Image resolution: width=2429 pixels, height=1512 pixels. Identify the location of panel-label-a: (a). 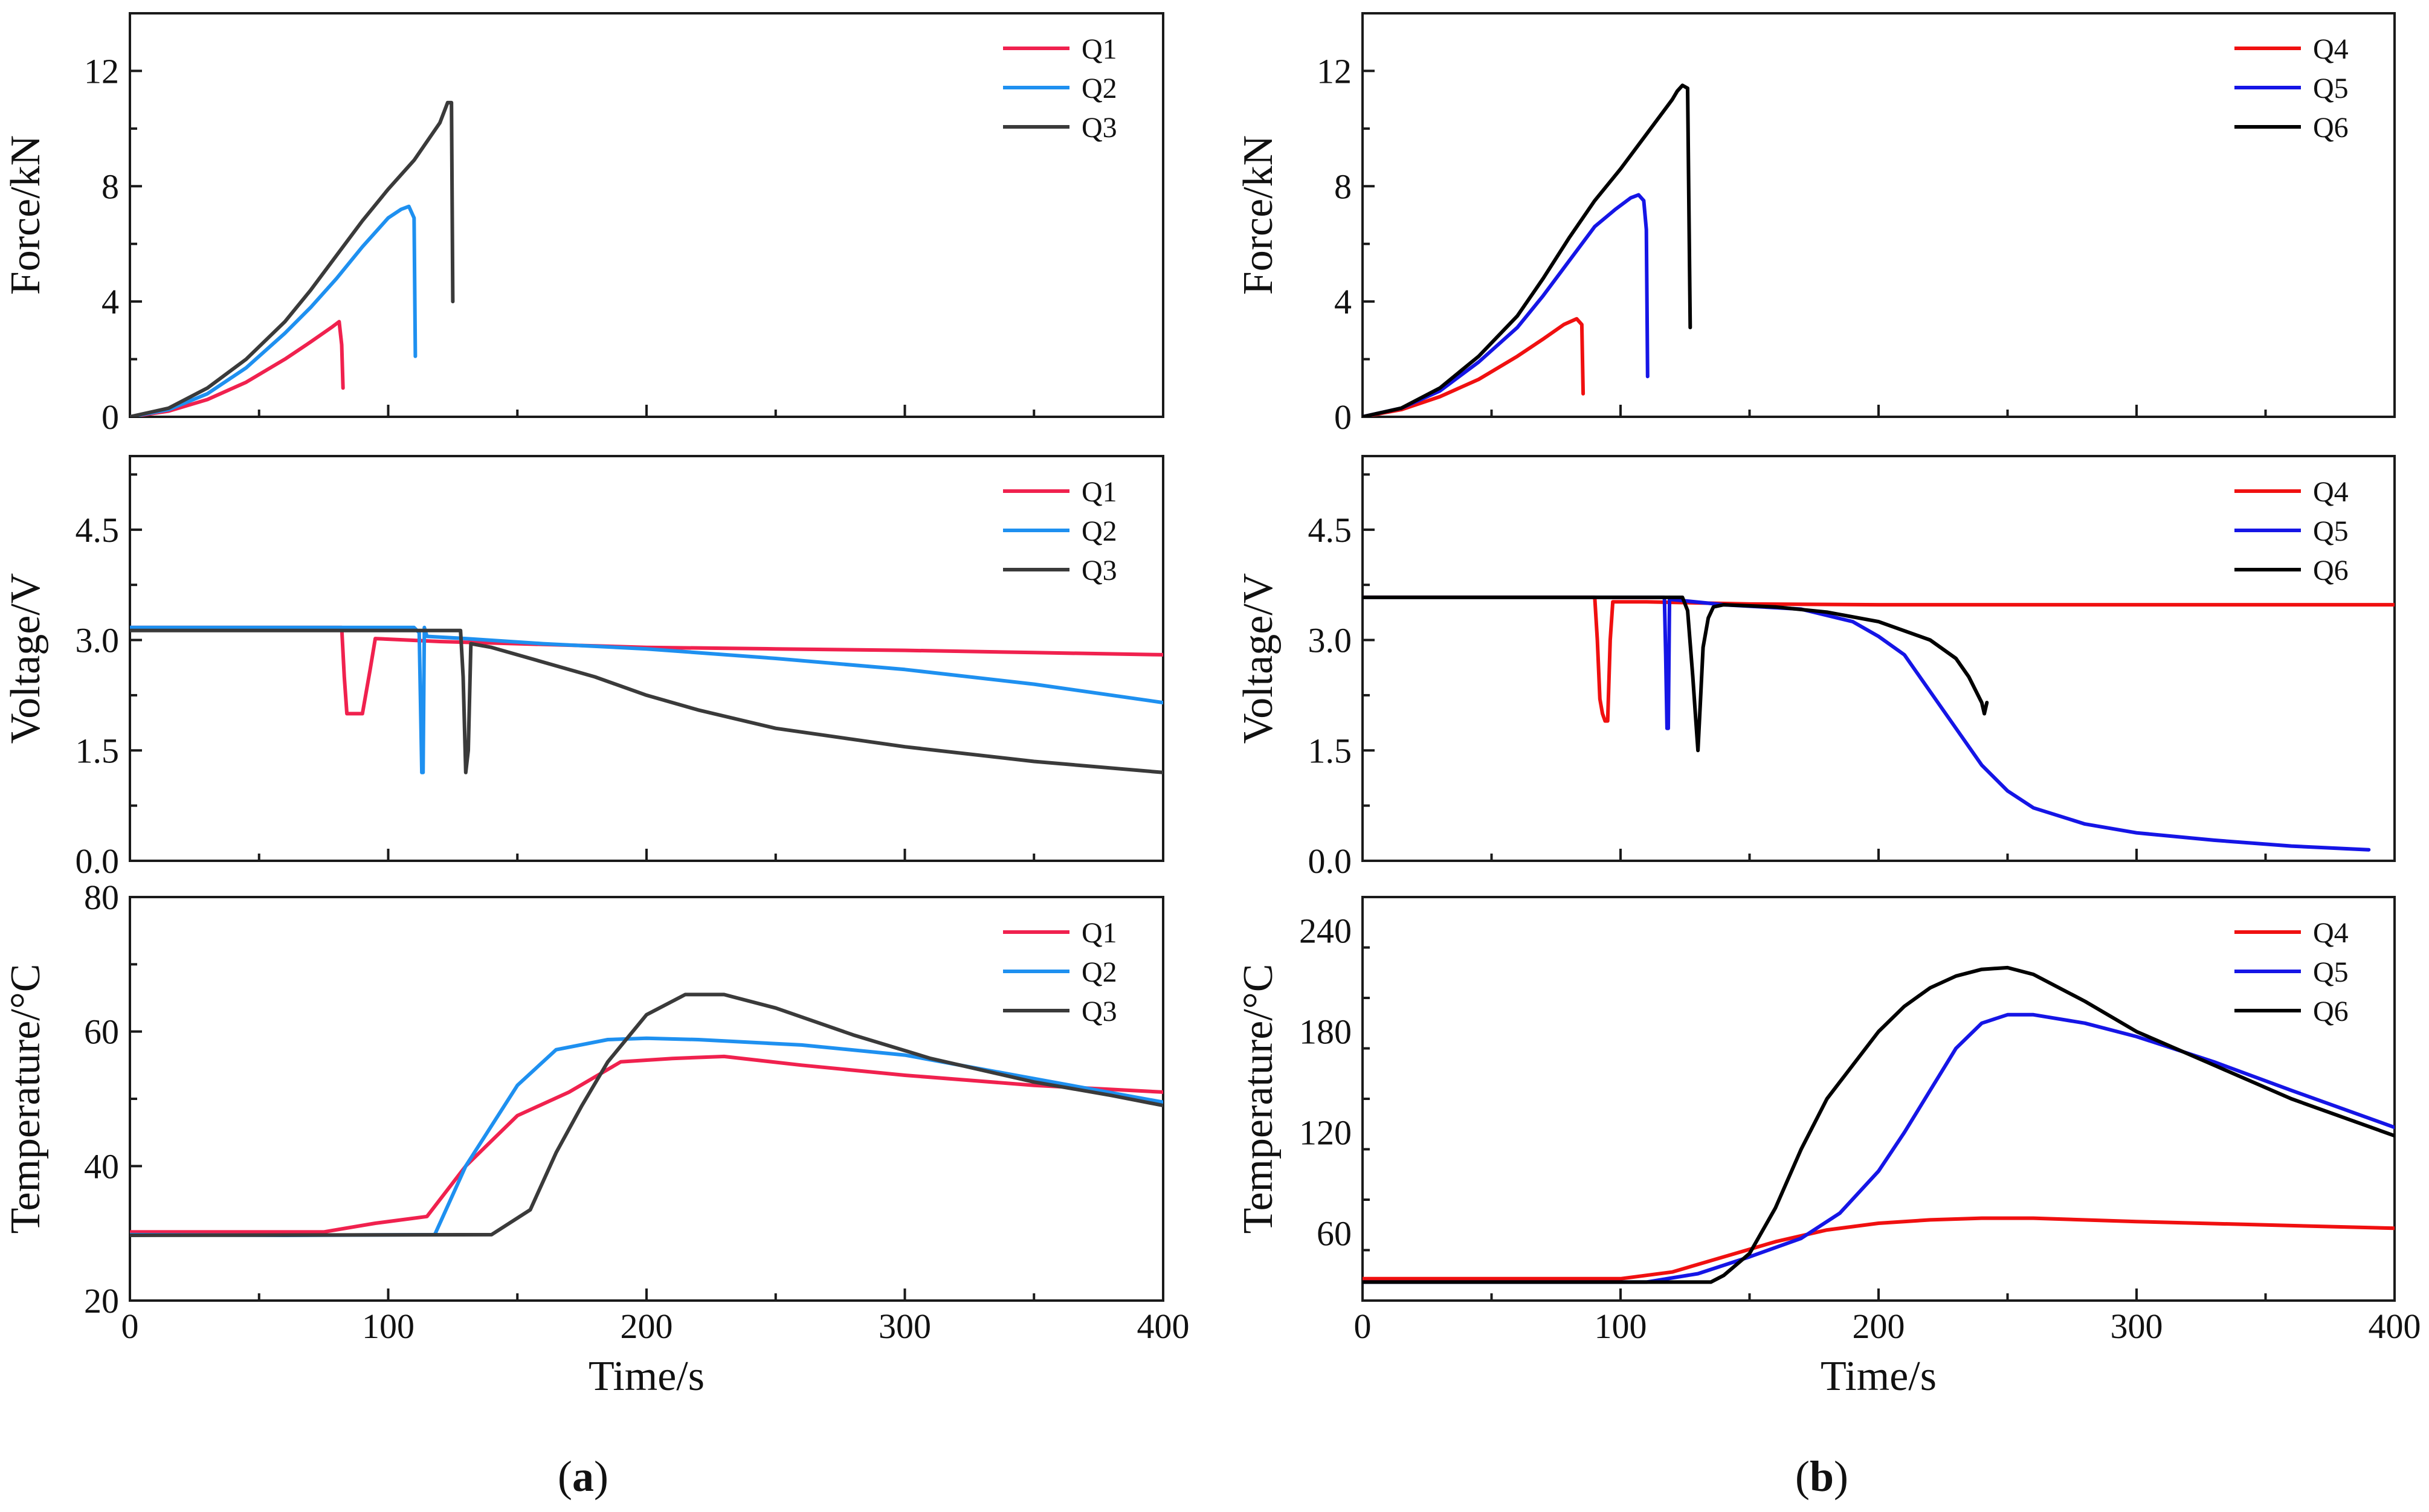
(583, 1476).